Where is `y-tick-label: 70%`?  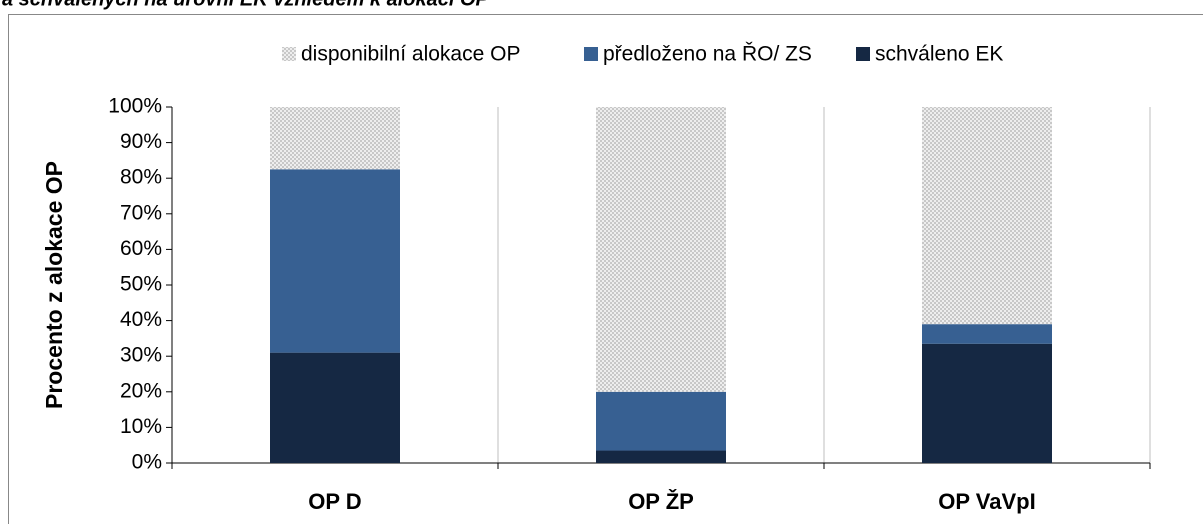
y-tick-label: 70% is located at coordinates (141, 212).